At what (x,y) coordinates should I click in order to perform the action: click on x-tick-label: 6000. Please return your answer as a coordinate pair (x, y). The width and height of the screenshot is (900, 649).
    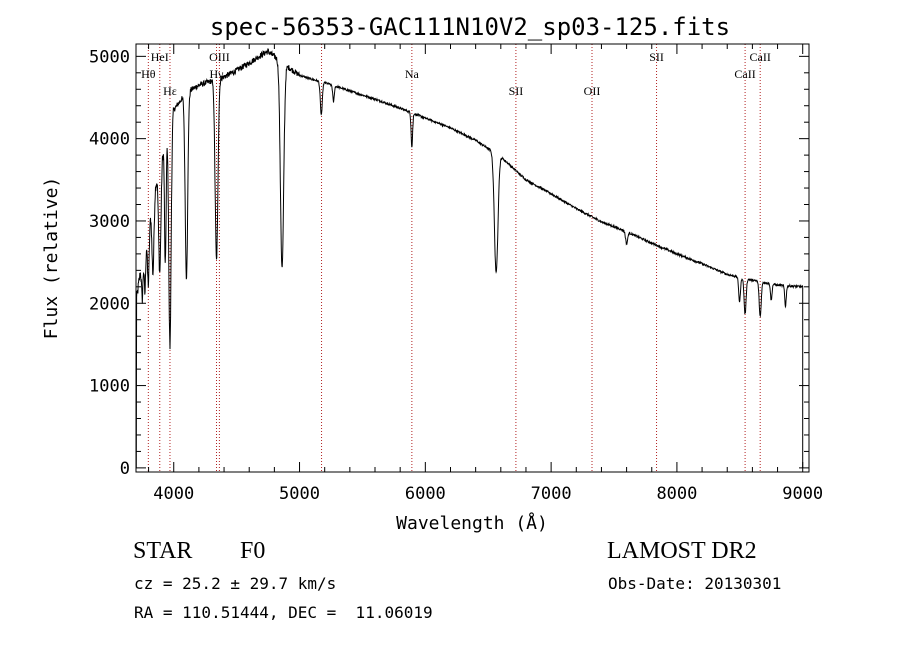
    Looking at the image, I should click on (425, 494).